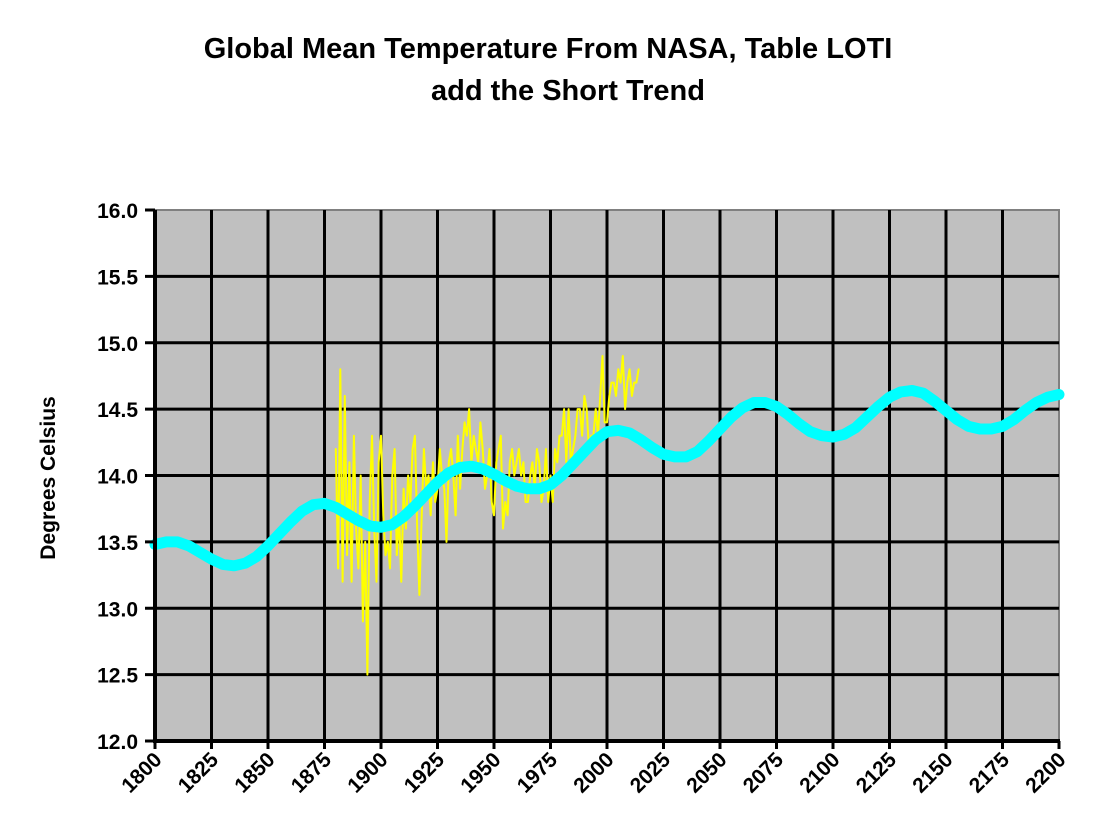 The image size is (1096, 840). Describe the element at coordinates (117, 477) in the screenshot. I see `y-tick-label: 14.0` at that location.